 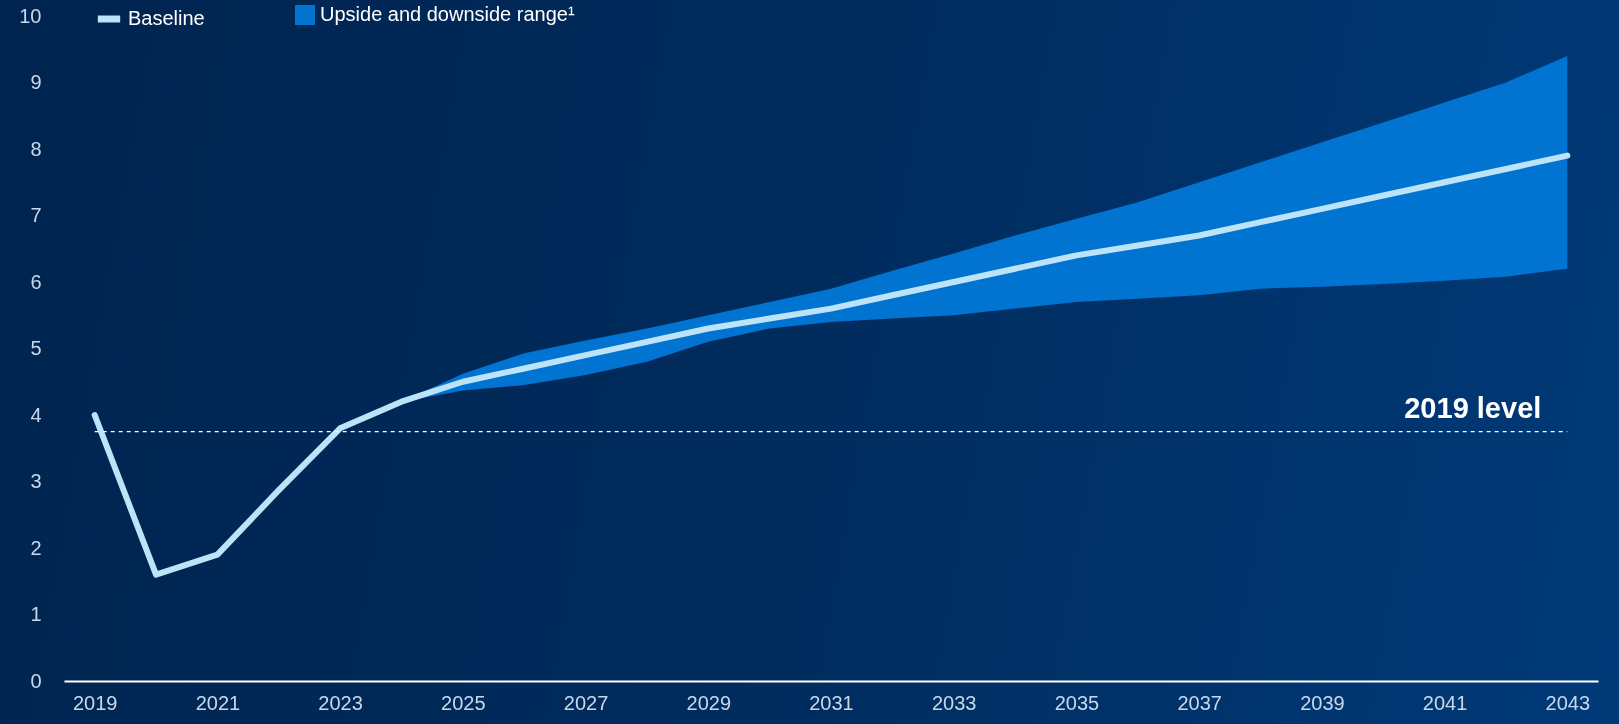 I want to click on y-tick-label: 4, so click(x=36, y=414).